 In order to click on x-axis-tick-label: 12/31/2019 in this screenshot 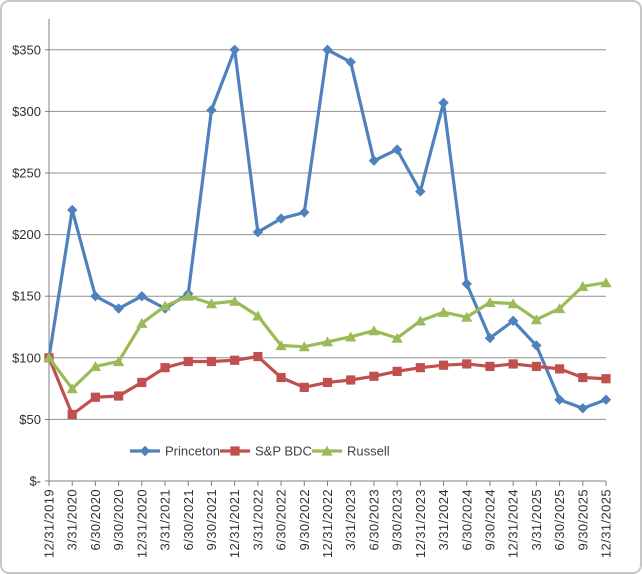, I will do `click(49, 523)`.